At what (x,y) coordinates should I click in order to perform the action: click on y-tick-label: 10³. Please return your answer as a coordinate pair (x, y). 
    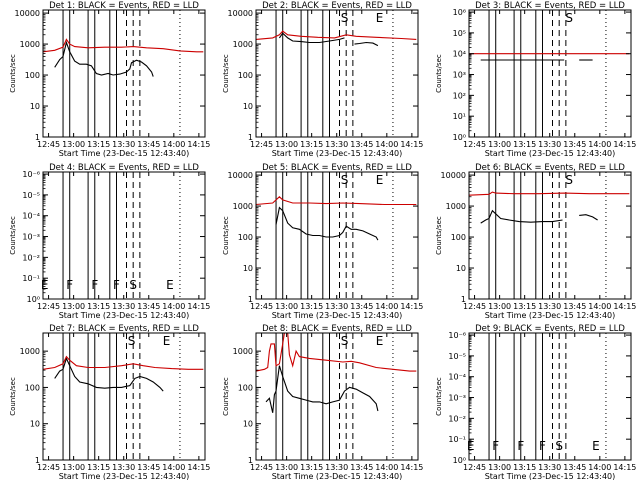
    Looking at the image, I should click on (459, 75).